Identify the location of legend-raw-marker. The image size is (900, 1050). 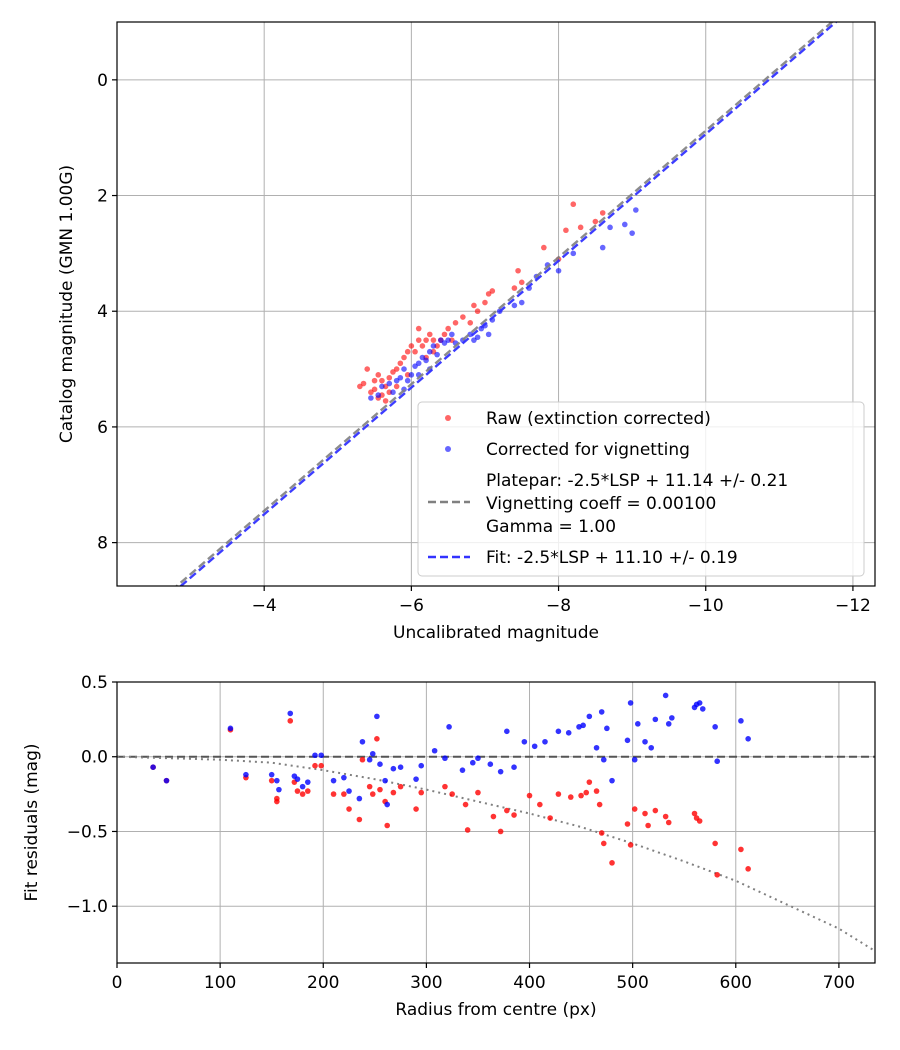
(448, 418).